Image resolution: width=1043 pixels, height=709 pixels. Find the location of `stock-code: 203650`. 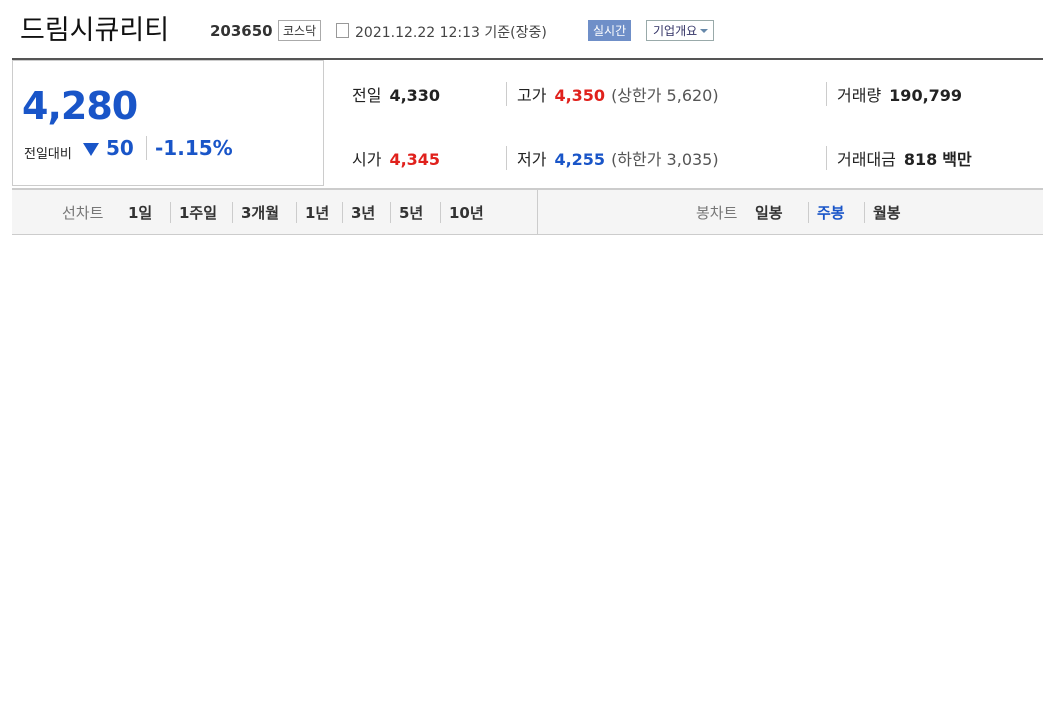

stock-code: 203650 is located at coordinates (241, 31).